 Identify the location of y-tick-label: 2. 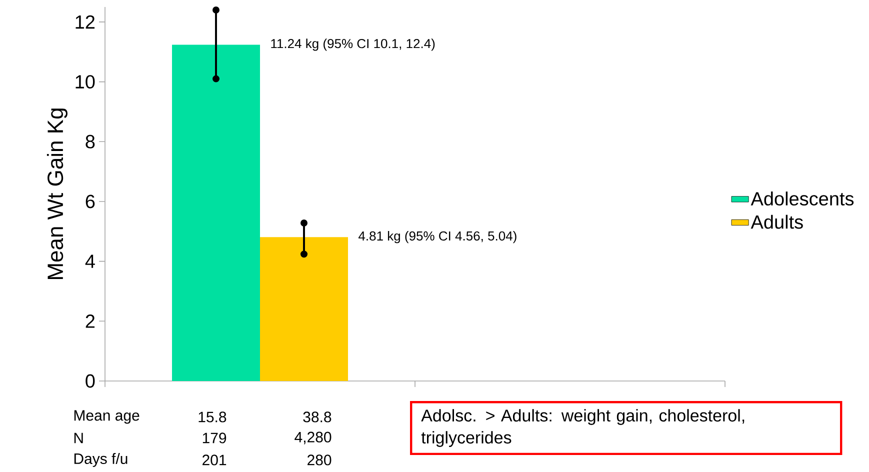
(90, 321).